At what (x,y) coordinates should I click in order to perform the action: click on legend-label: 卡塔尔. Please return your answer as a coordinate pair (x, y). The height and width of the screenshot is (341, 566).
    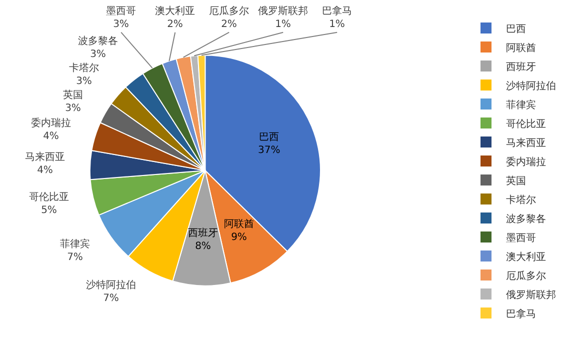
    Looking at the image, I should click on (521, 200).